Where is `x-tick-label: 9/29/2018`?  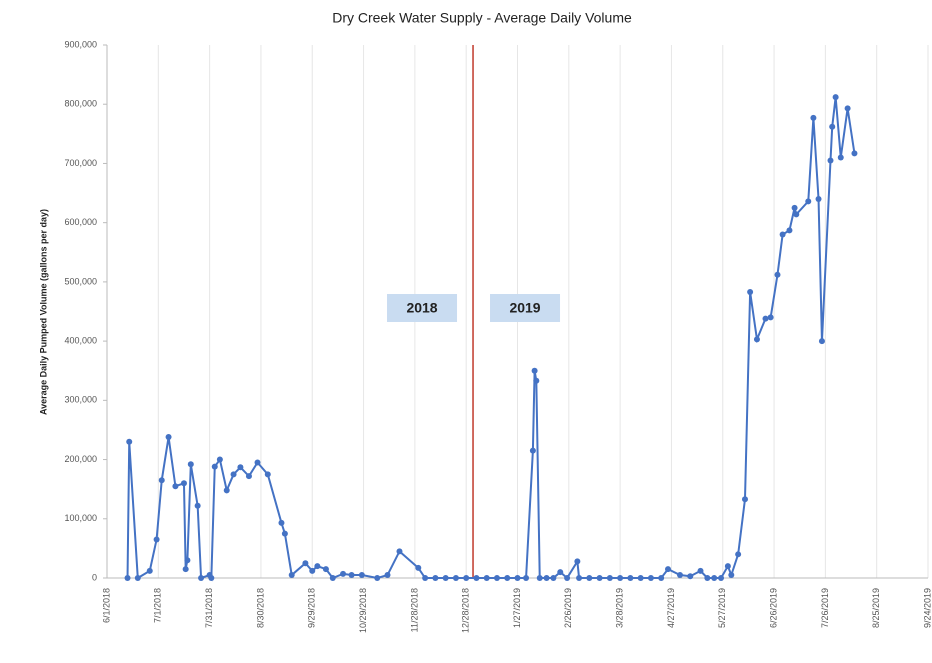 x-tick-label: 9/29/2018 is located at coordinates (312, 608).